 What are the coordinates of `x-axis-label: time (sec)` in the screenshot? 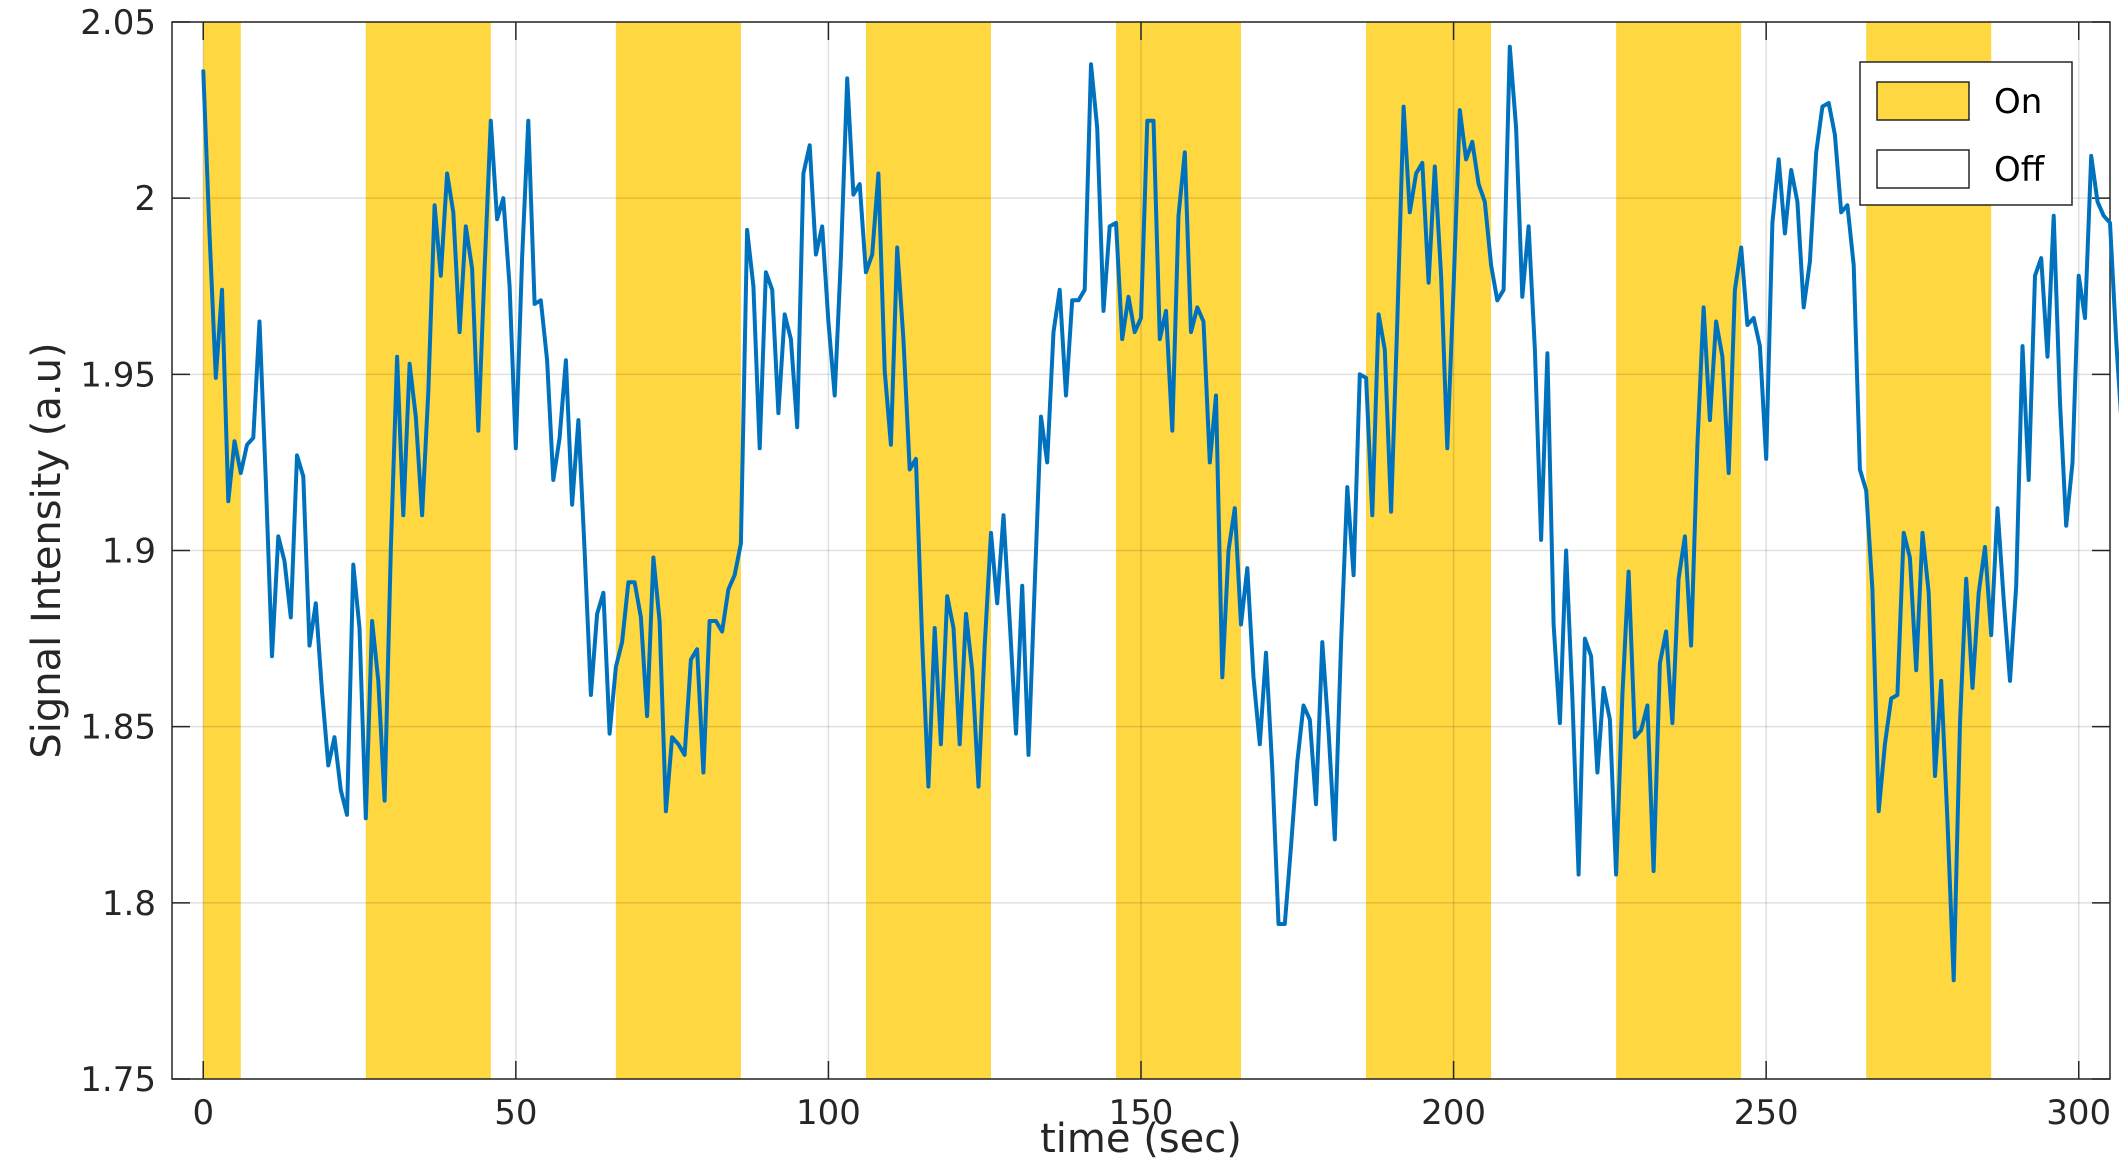 It's located at (1141, 1139).